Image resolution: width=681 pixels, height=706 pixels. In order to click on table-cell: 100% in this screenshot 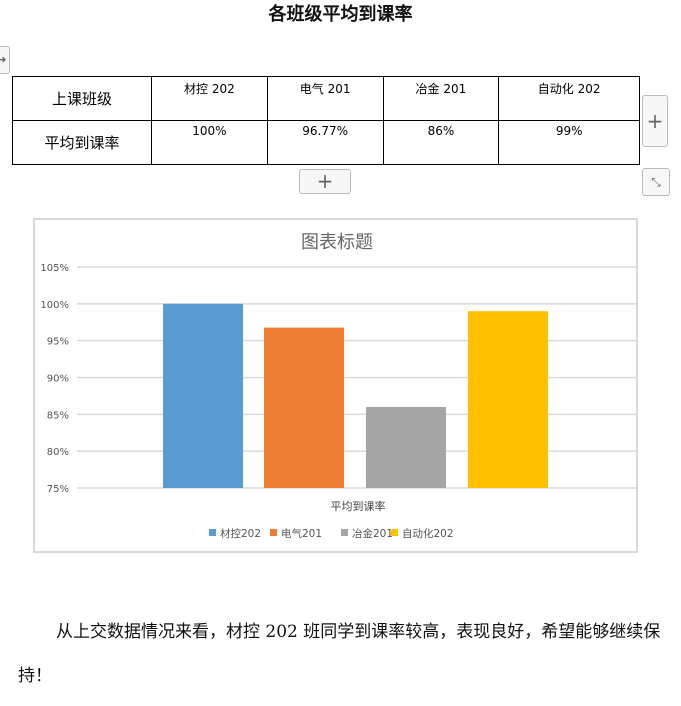, I will do `click(209, 142)`.